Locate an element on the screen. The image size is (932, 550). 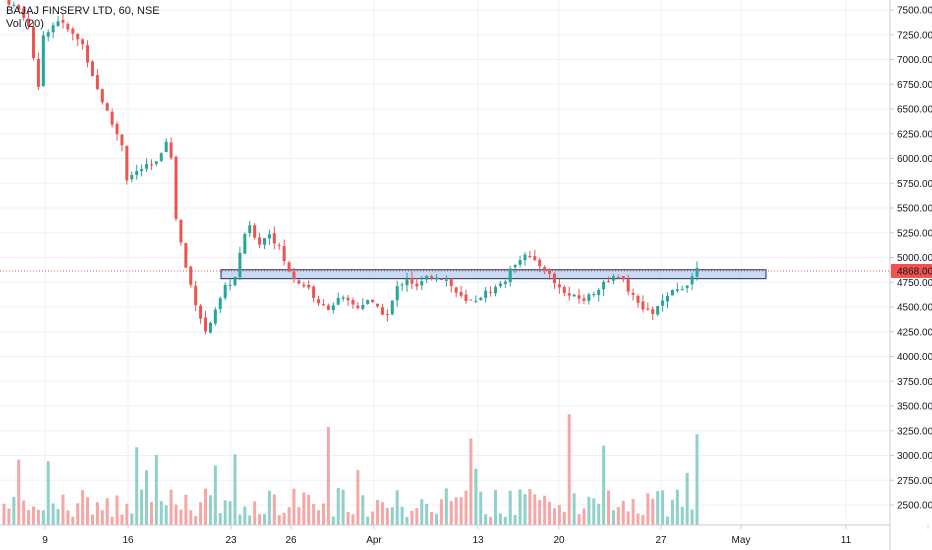
price-tick-label: 7000.00 is located at coordinates (914, 60).